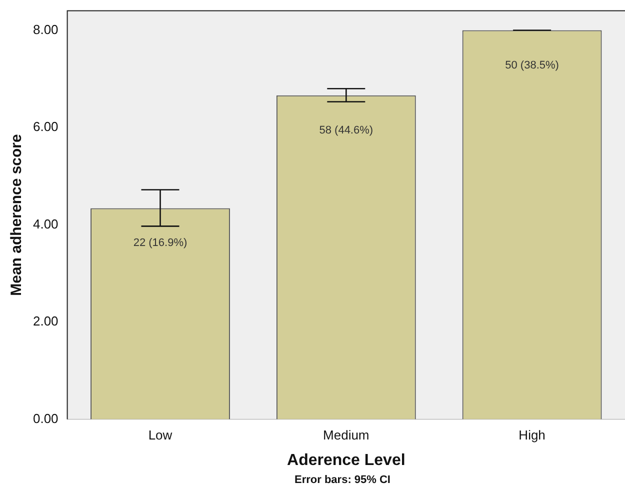  I want to click on x-axis-title: Aderence Level, so click(346, 460).